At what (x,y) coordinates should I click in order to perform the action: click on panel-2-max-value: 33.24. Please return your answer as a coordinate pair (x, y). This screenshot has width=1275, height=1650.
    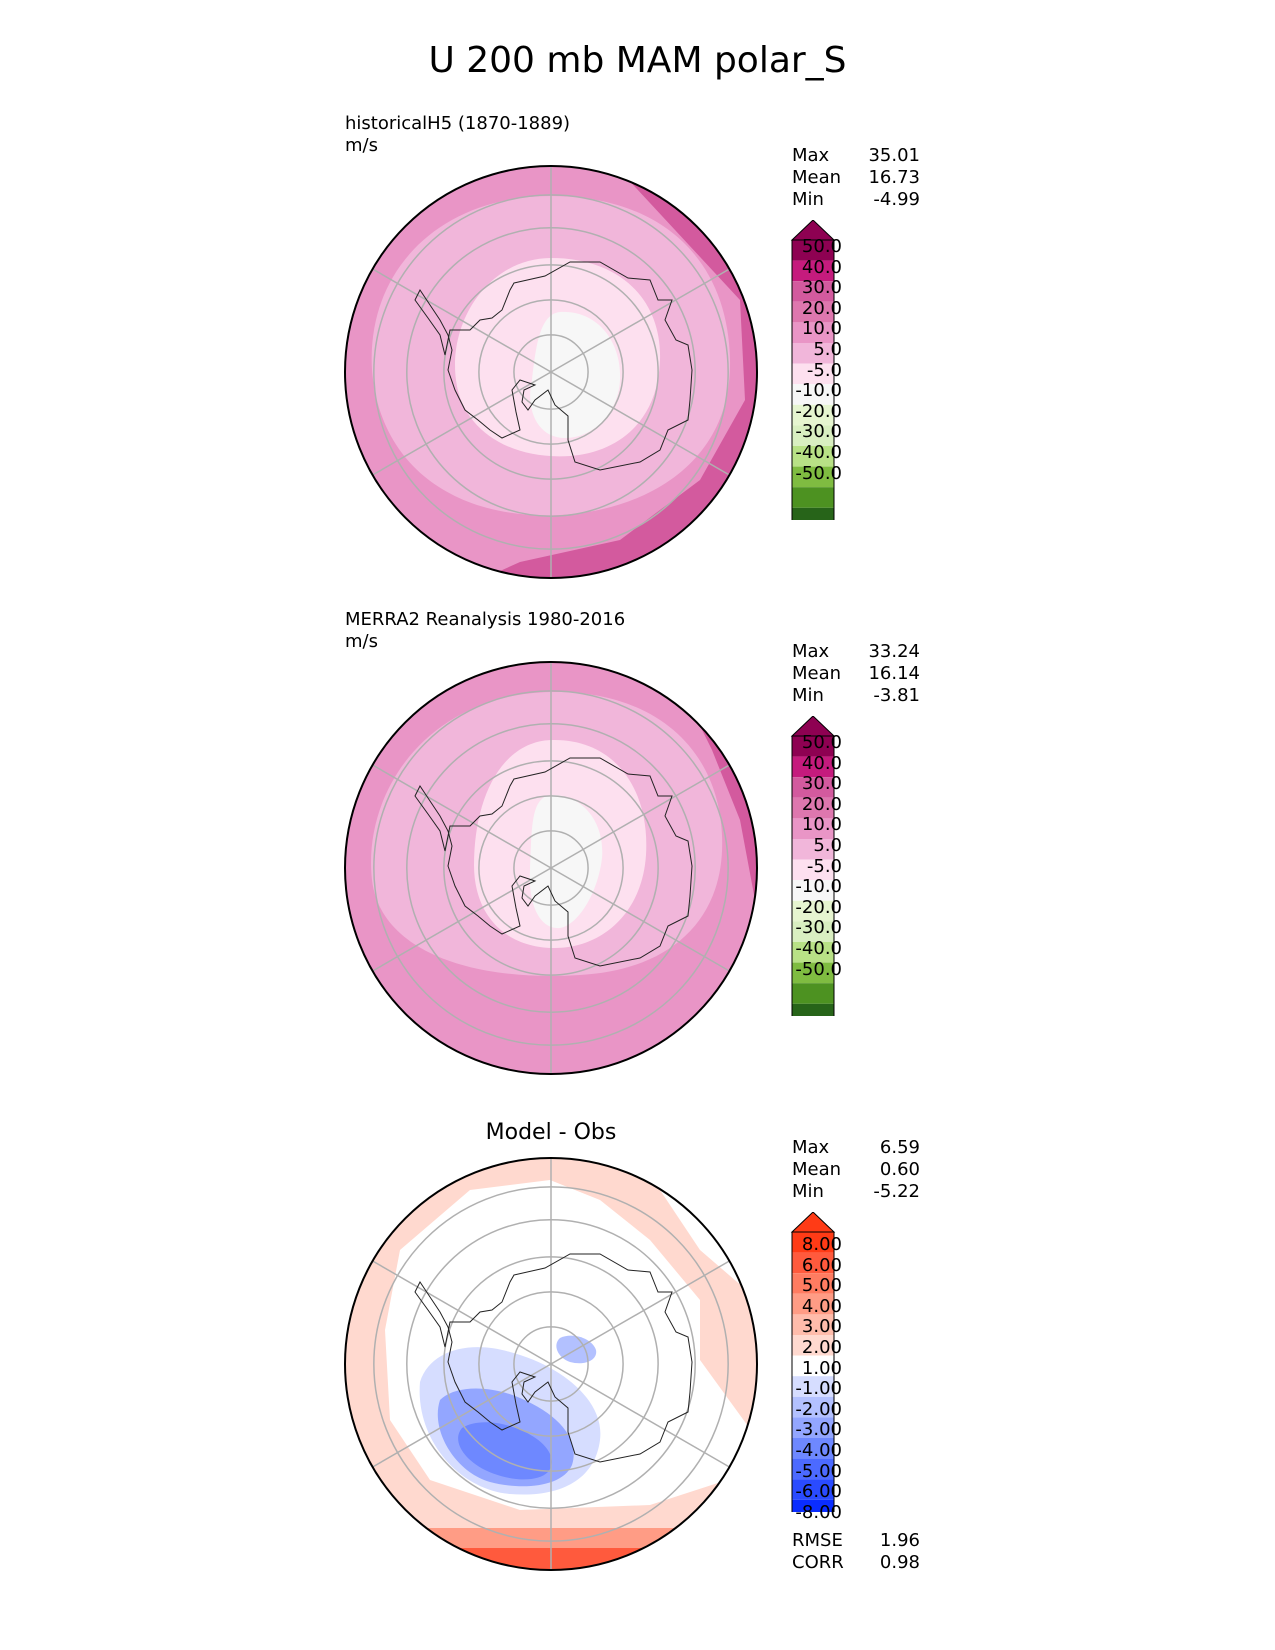
    Looking at the image, I should click on (894, 651).